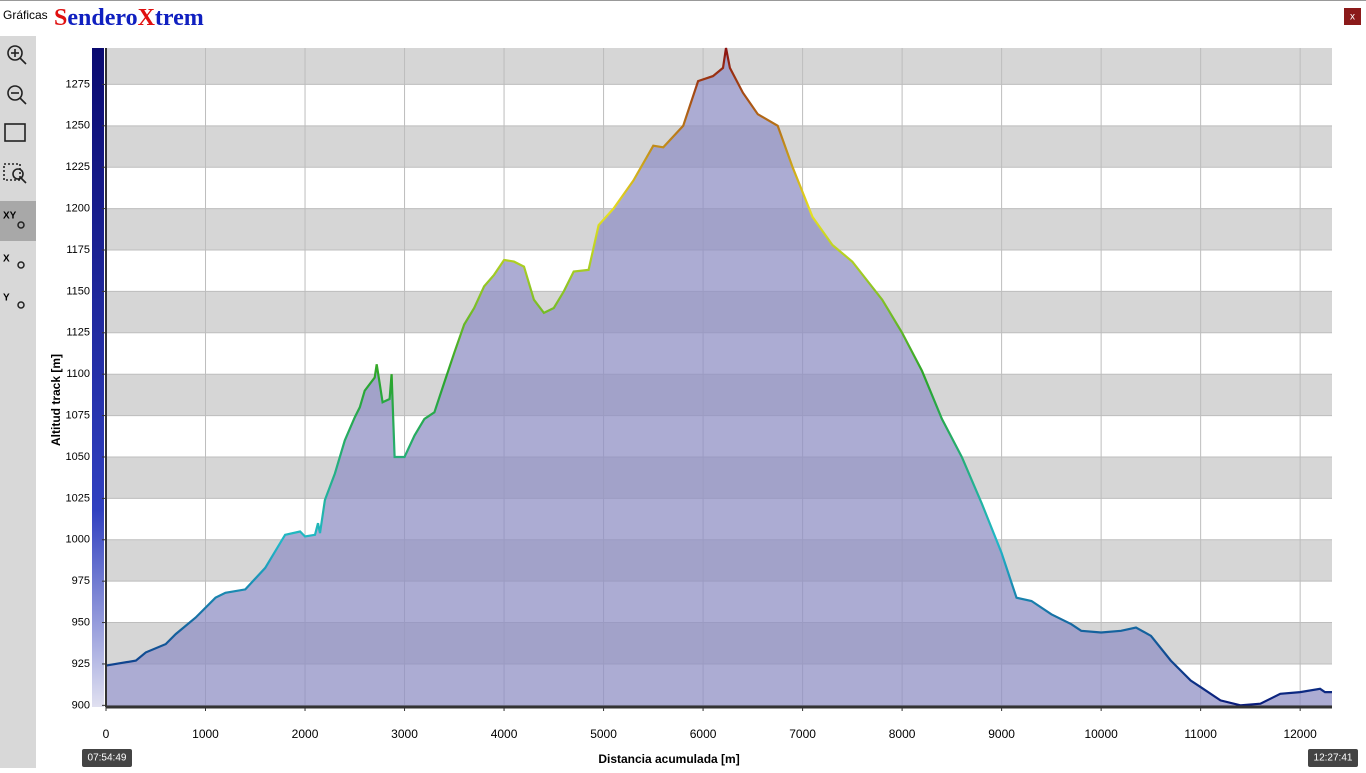 The height and width of the screenshot is (773, 1366). I want to click on x-tick-label: 1000, so click(205, 734).